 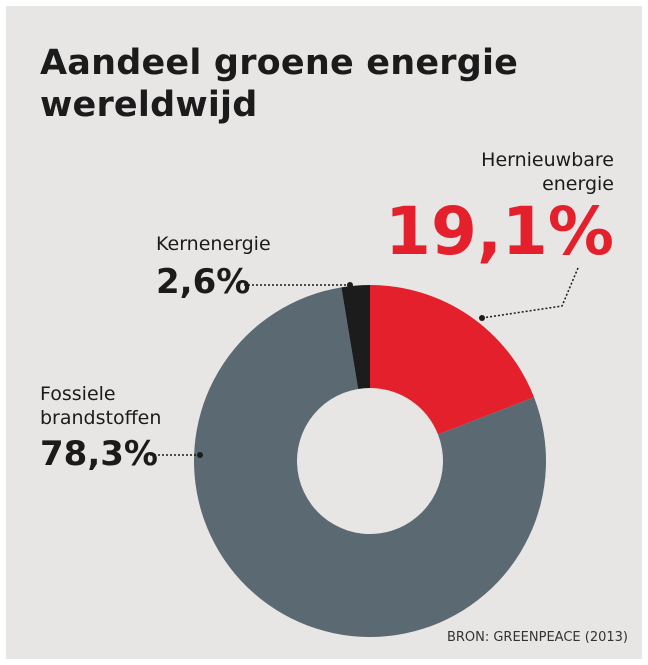 I want to click on source-note: BRON: GREENPEACE (2013), so click(x=537, y=637).